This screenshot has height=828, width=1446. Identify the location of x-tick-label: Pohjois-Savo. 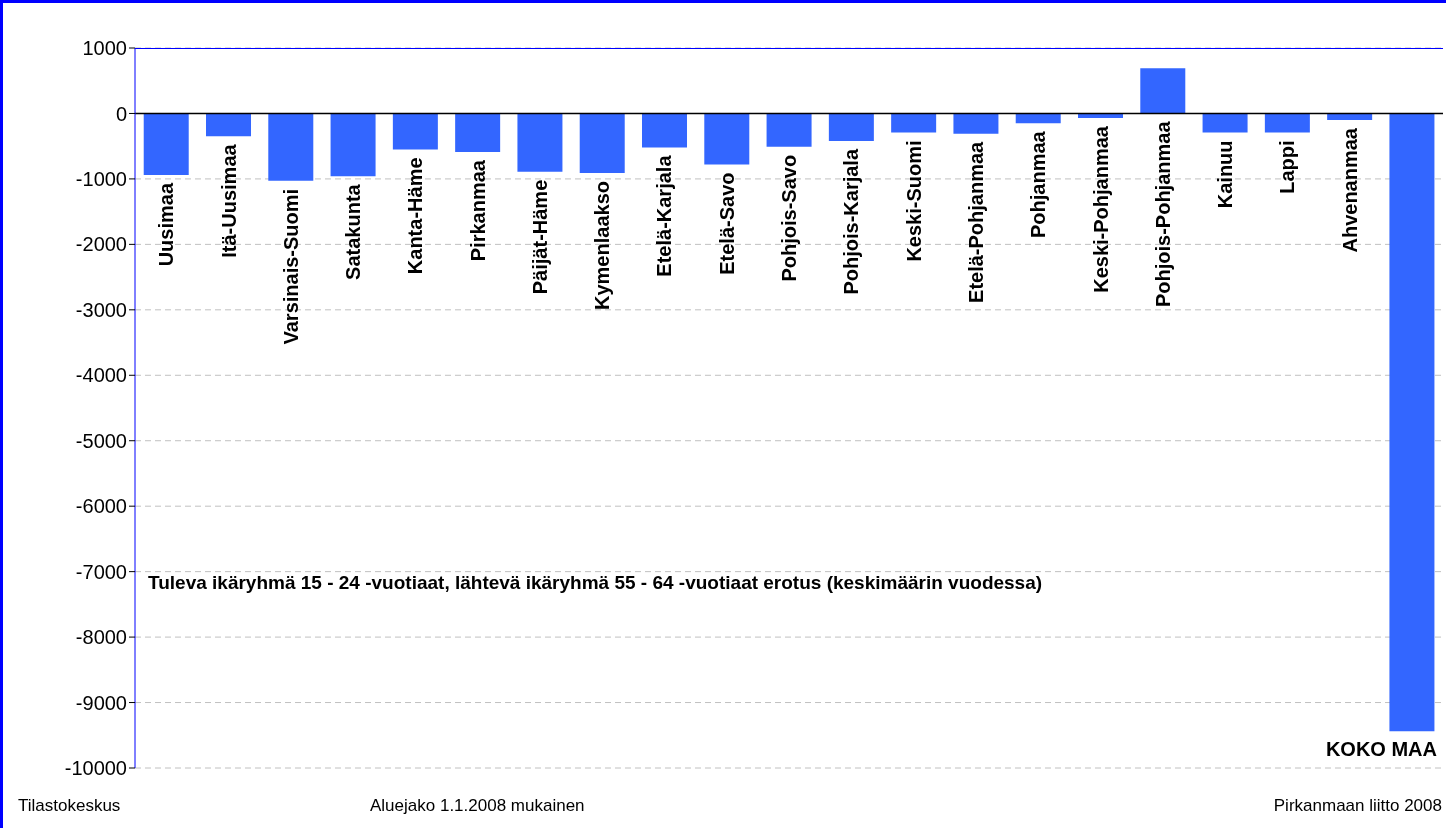
(789, 218).